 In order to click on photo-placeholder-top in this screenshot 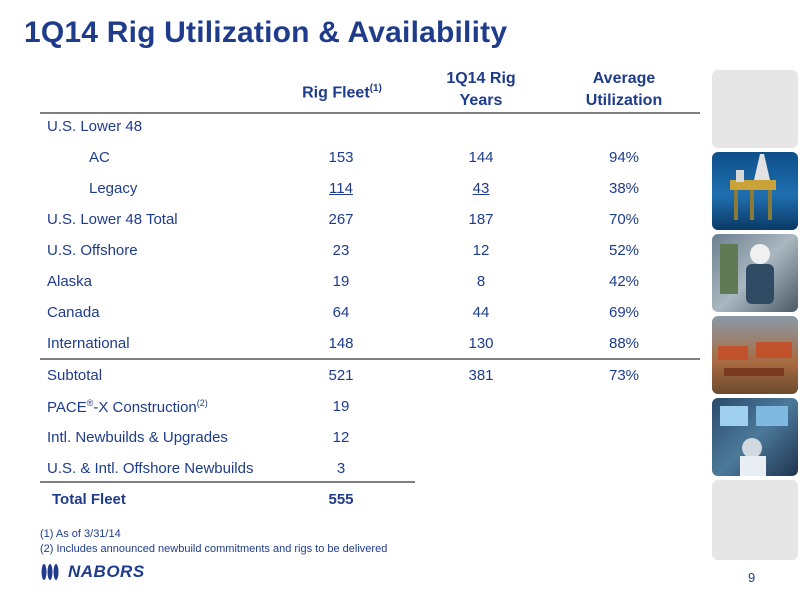, I will do `click(755, 109)`.